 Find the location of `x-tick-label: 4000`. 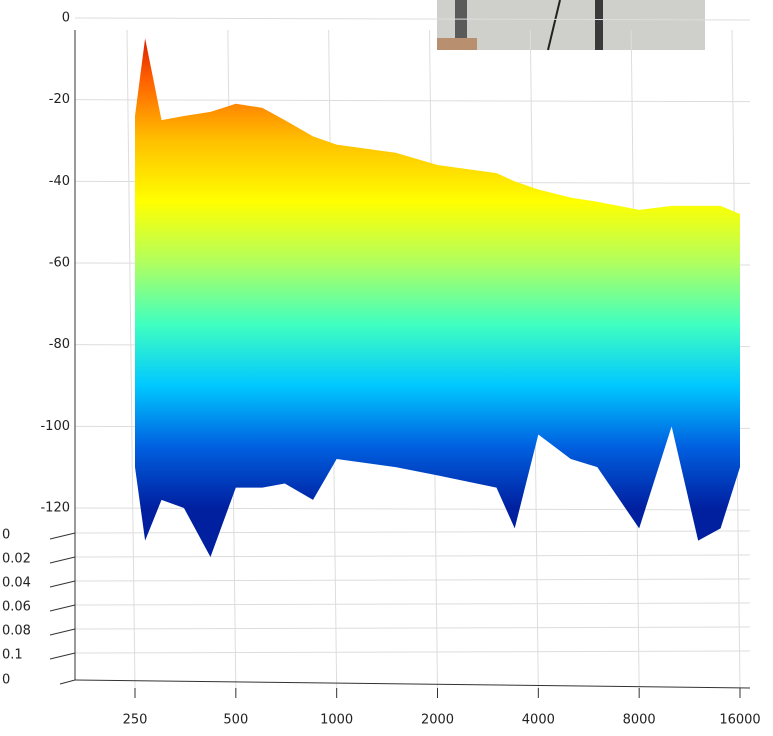

x-tick-label: 4000 is located at coordinates (538, 720).